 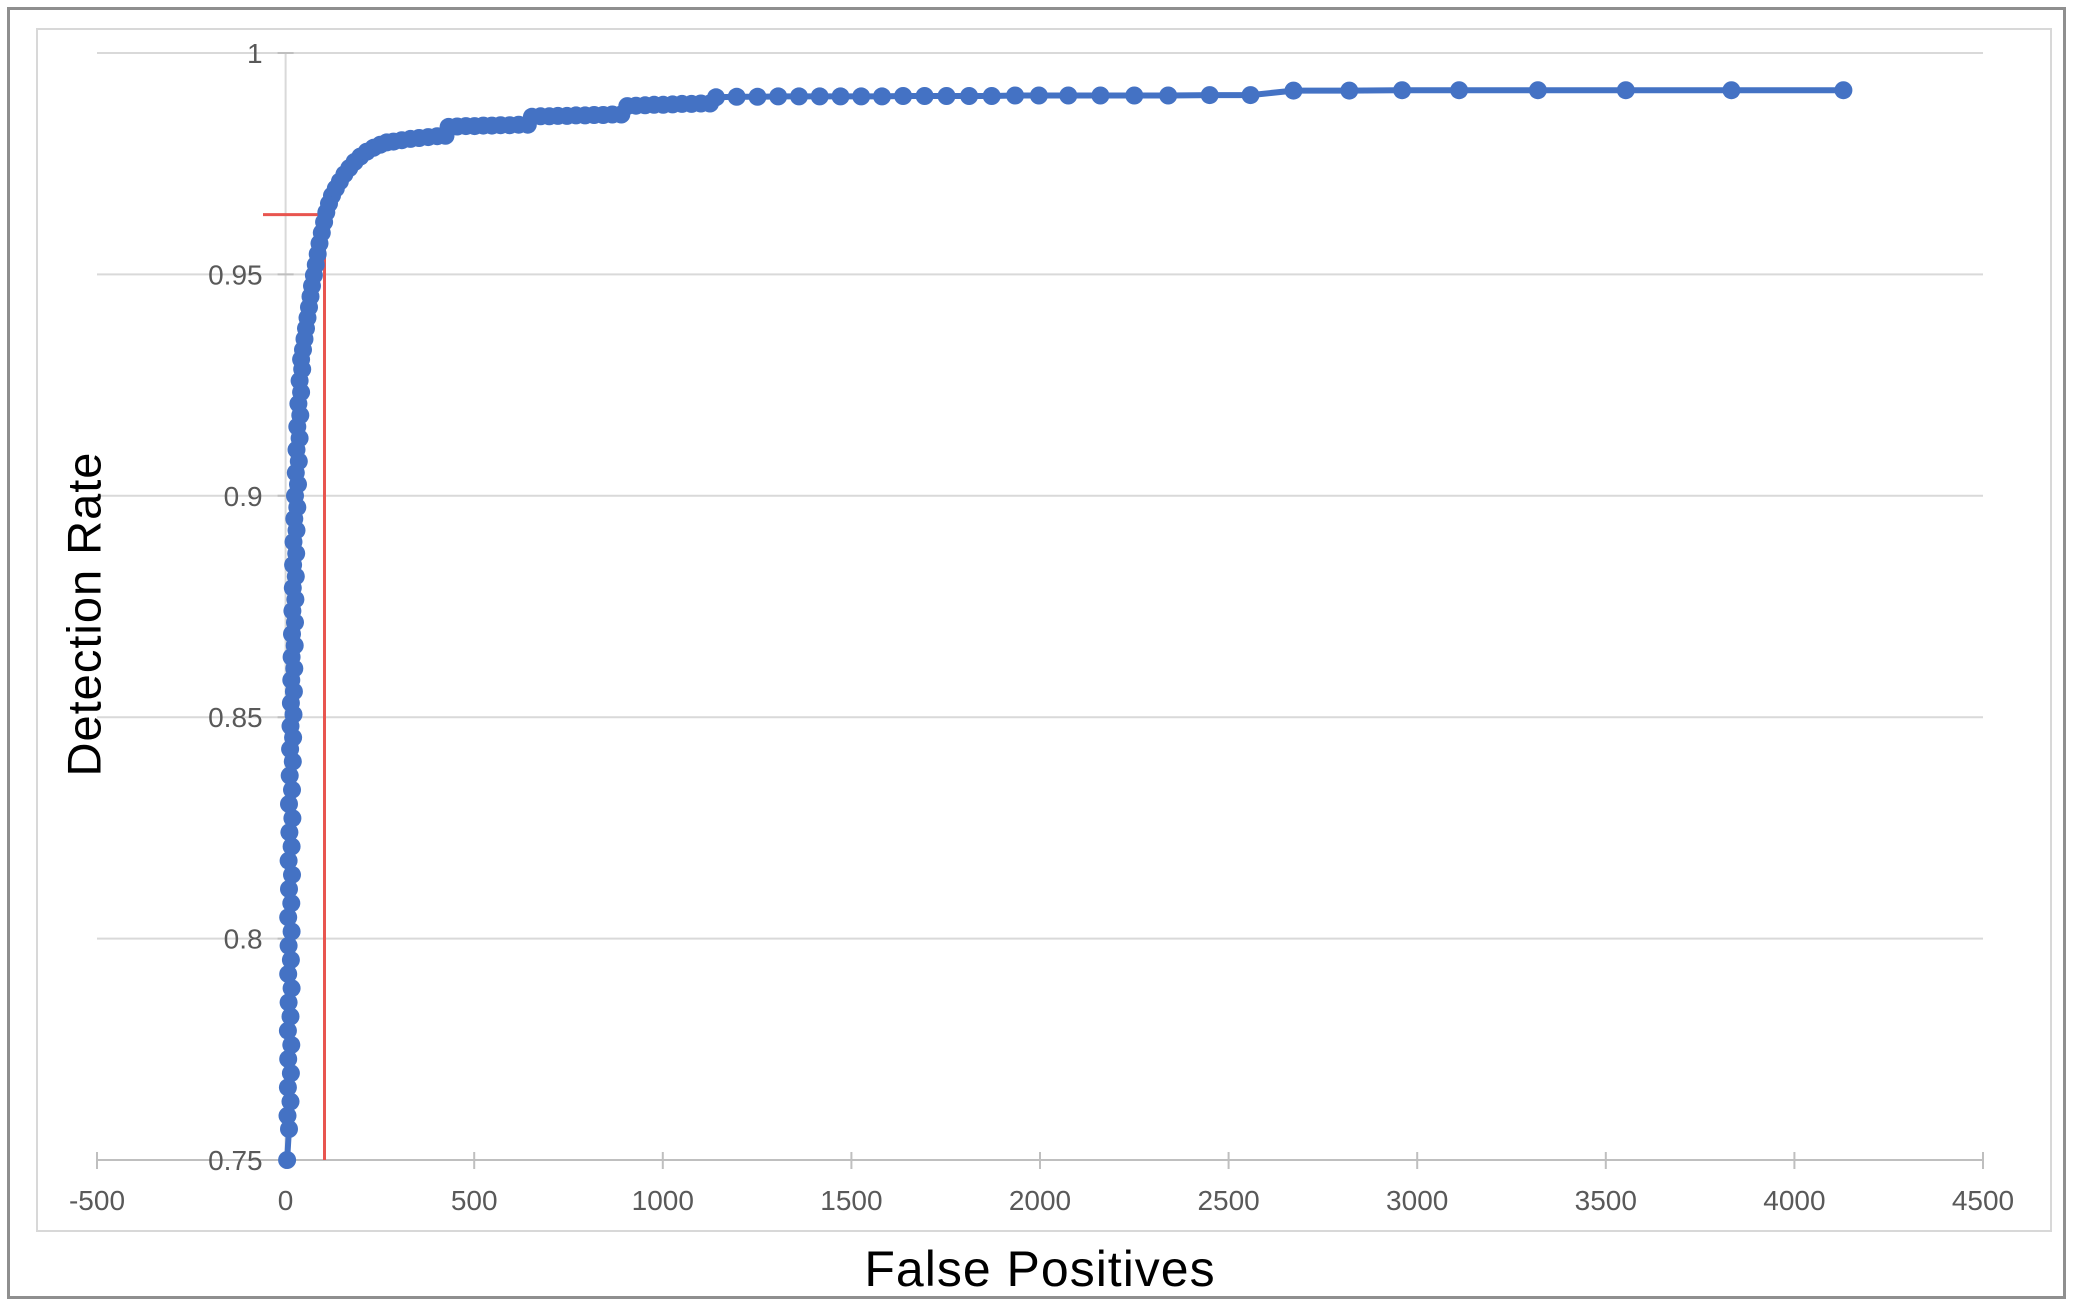 What do you see at coordinates (851, 1200) in the screenshot?
I see `x-tick-label: 1500` at bounding box center [851, 1200].